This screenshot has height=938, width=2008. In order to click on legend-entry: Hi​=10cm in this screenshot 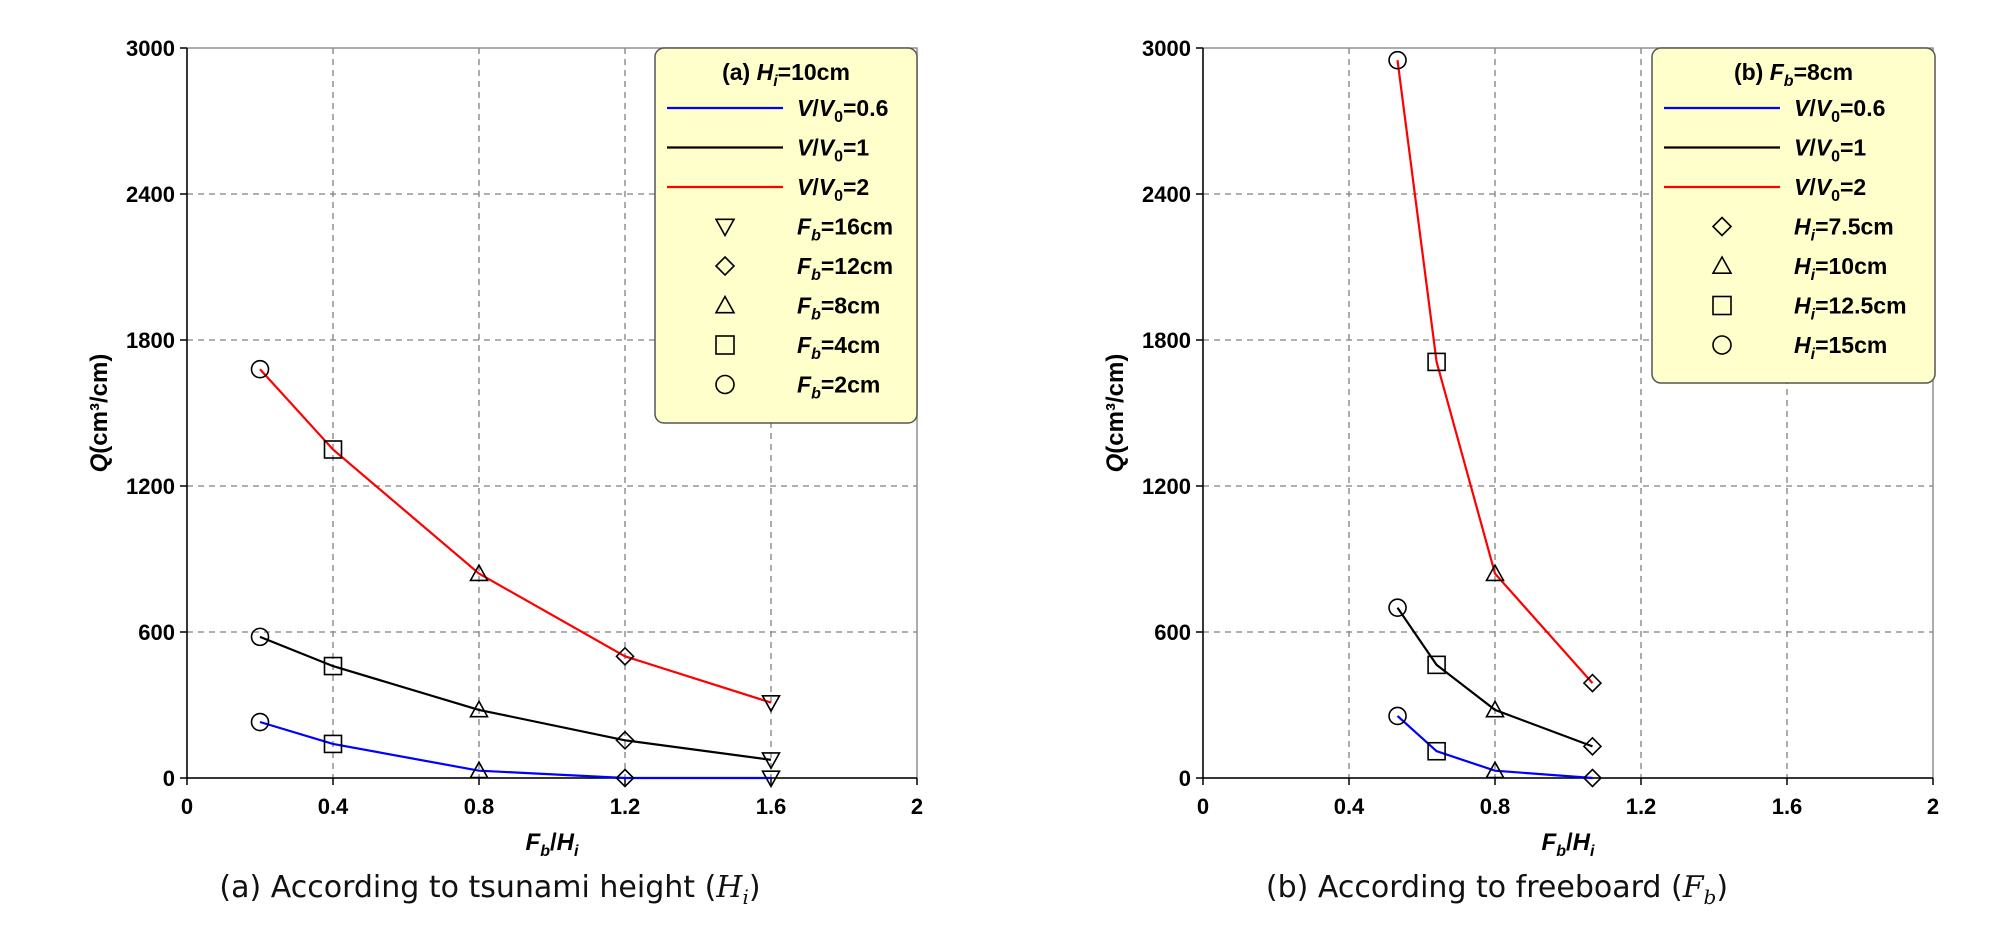, I will do `click(1840, 268)`.